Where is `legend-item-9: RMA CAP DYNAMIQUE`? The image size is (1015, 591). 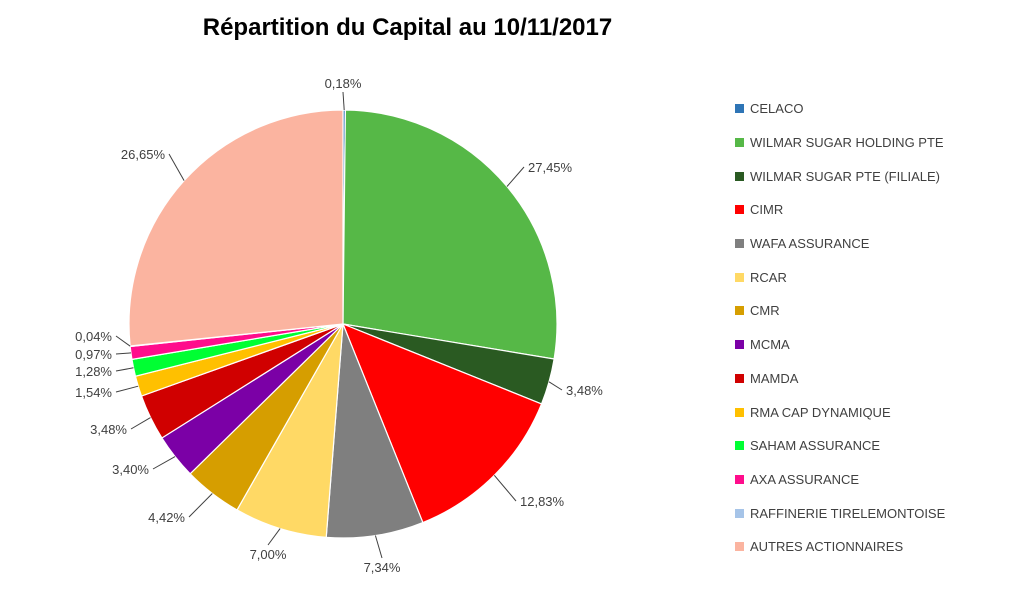
legend-item-9: RMA CAP DYNAMIQUE is located at coordinates (840, 412).